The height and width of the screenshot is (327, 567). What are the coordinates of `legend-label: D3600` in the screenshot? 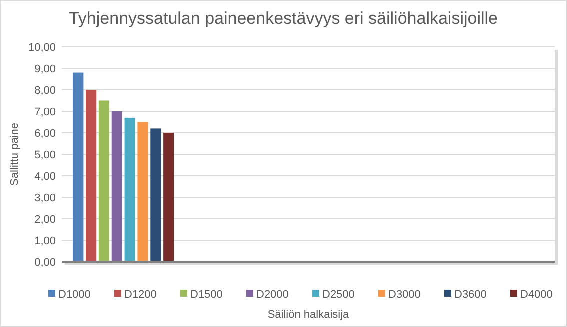 It's located at (470, 294).